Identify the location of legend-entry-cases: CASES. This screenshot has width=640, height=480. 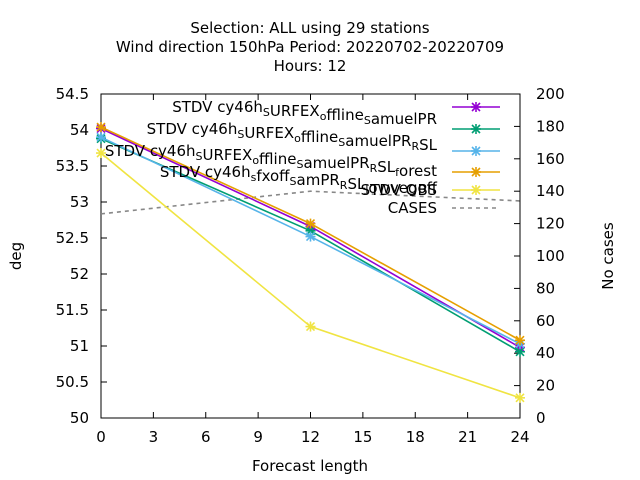
(444, 208).